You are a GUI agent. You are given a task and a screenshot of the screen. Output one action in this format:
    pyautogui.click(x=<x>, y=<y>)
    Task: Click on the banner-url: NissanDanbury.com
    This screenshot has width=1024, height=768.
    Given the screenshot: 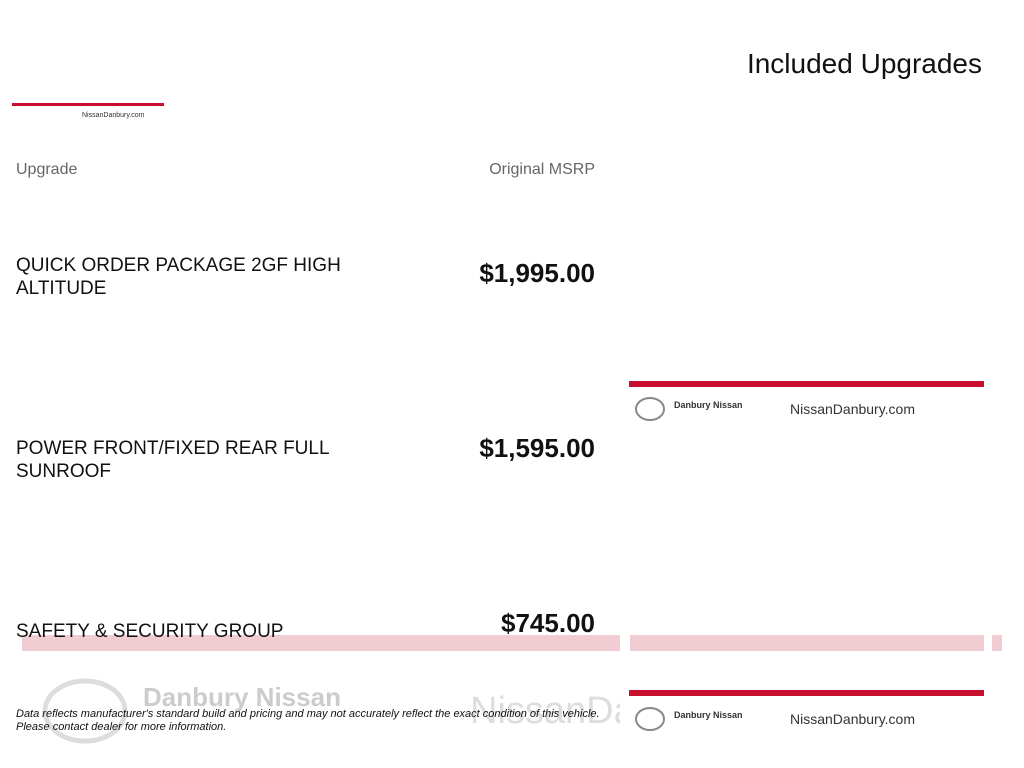 What is the action you would take?
    pyautogui.click(x=113, y=115)
    